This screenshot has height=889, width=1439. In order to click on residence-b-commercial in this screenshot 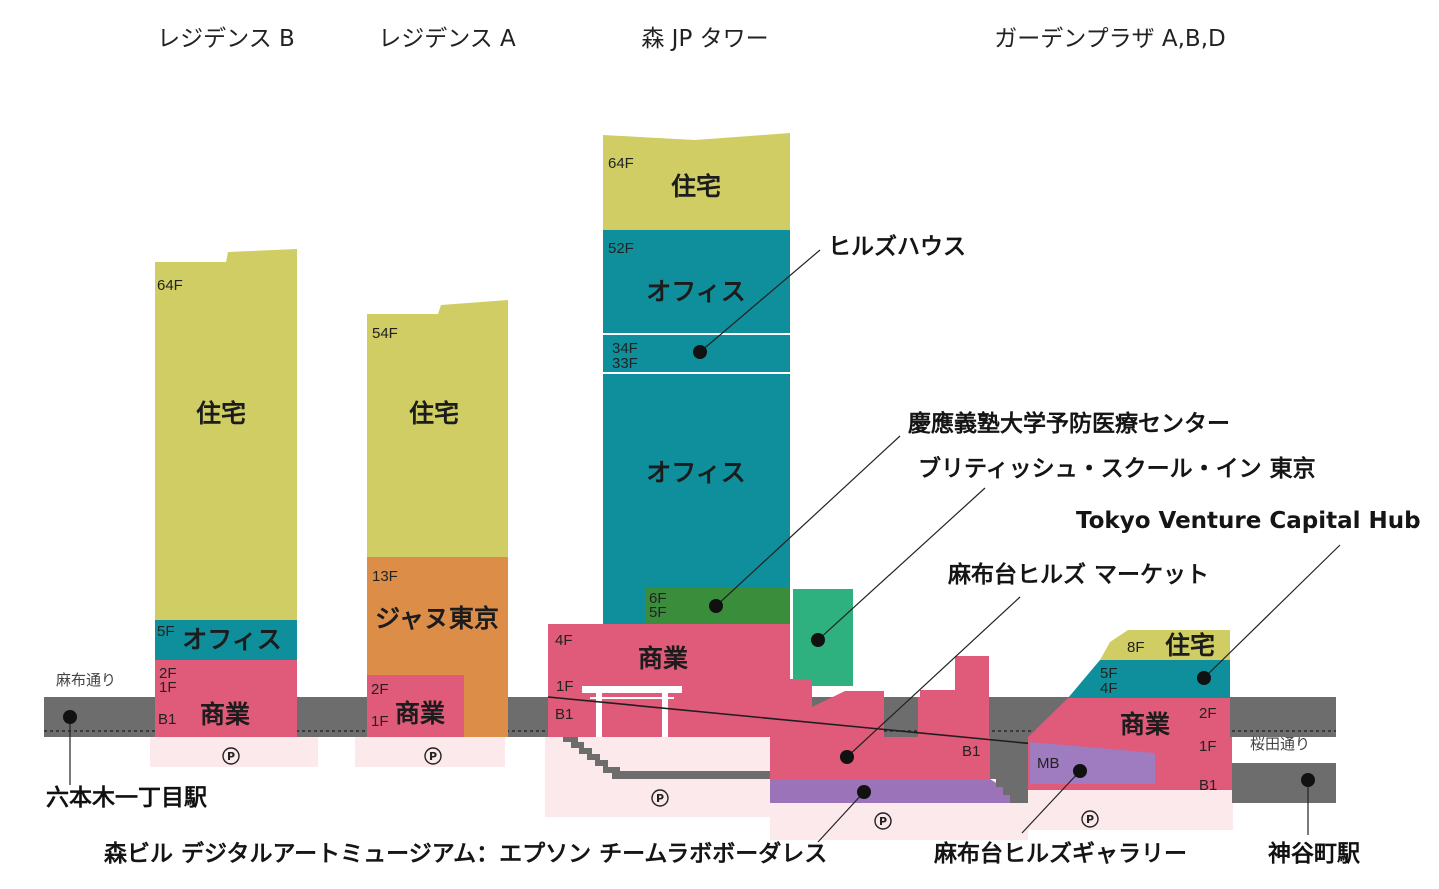, I will do `click(226, 698)`.